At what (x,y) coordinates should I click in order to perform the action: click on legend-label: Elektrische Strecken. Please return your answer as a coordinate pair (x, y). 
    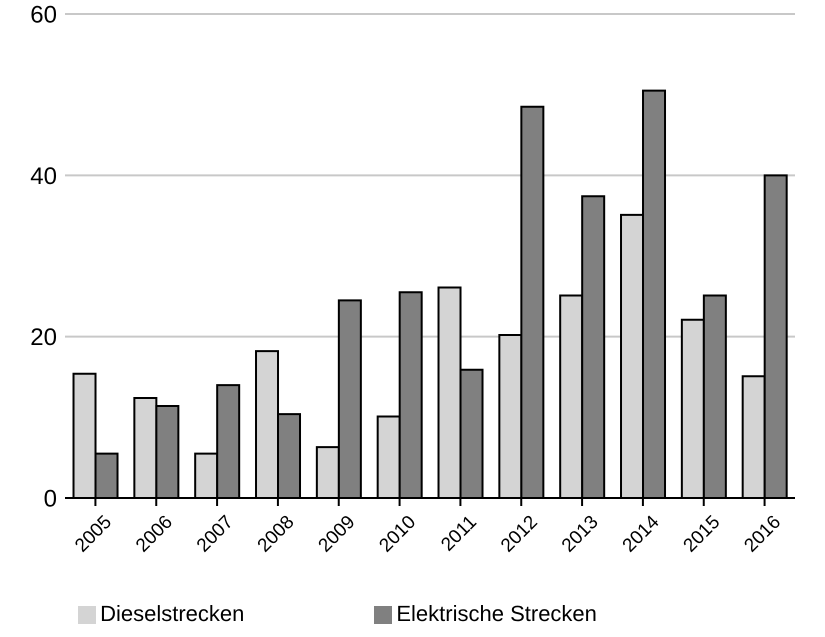
    Looking at the image, I should click on (496, 613).